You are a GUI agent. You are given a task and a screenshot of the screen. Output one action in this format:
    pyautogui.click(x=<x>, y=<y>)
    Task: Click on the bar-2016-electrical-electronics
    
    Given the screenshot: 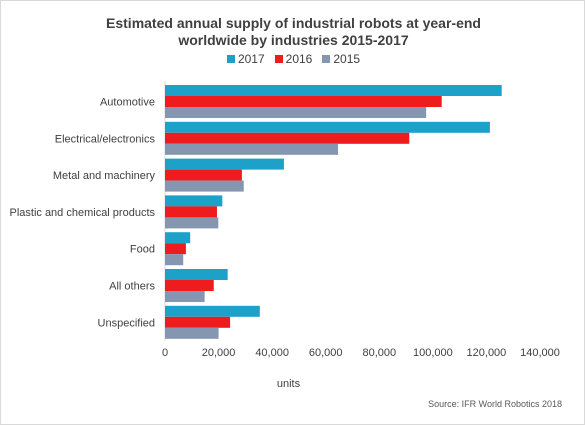 What is the action you would take?
    pyautogui.click(x=287, y=138)
    